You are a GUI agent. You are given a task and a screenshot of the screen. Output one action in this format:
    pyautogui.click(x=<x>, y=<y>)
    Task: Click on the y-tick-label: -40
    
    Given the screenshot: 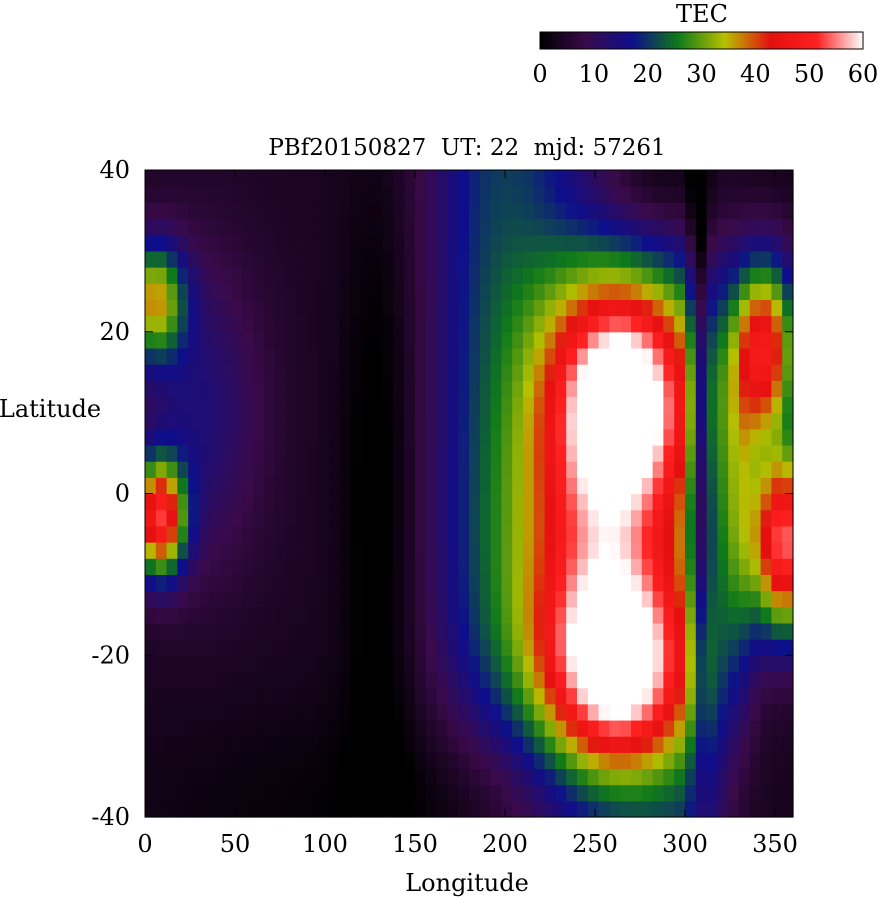 What is the action you would take?
    pyautogui.click(x=110, y=817)
    